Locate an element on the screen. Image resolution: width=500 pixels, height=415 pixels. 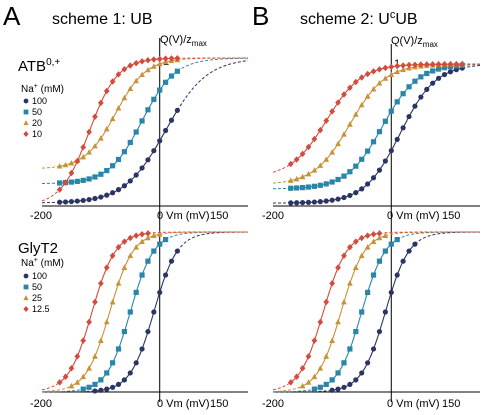
fit-curve-12.5 is located at coordinates (103, 307).